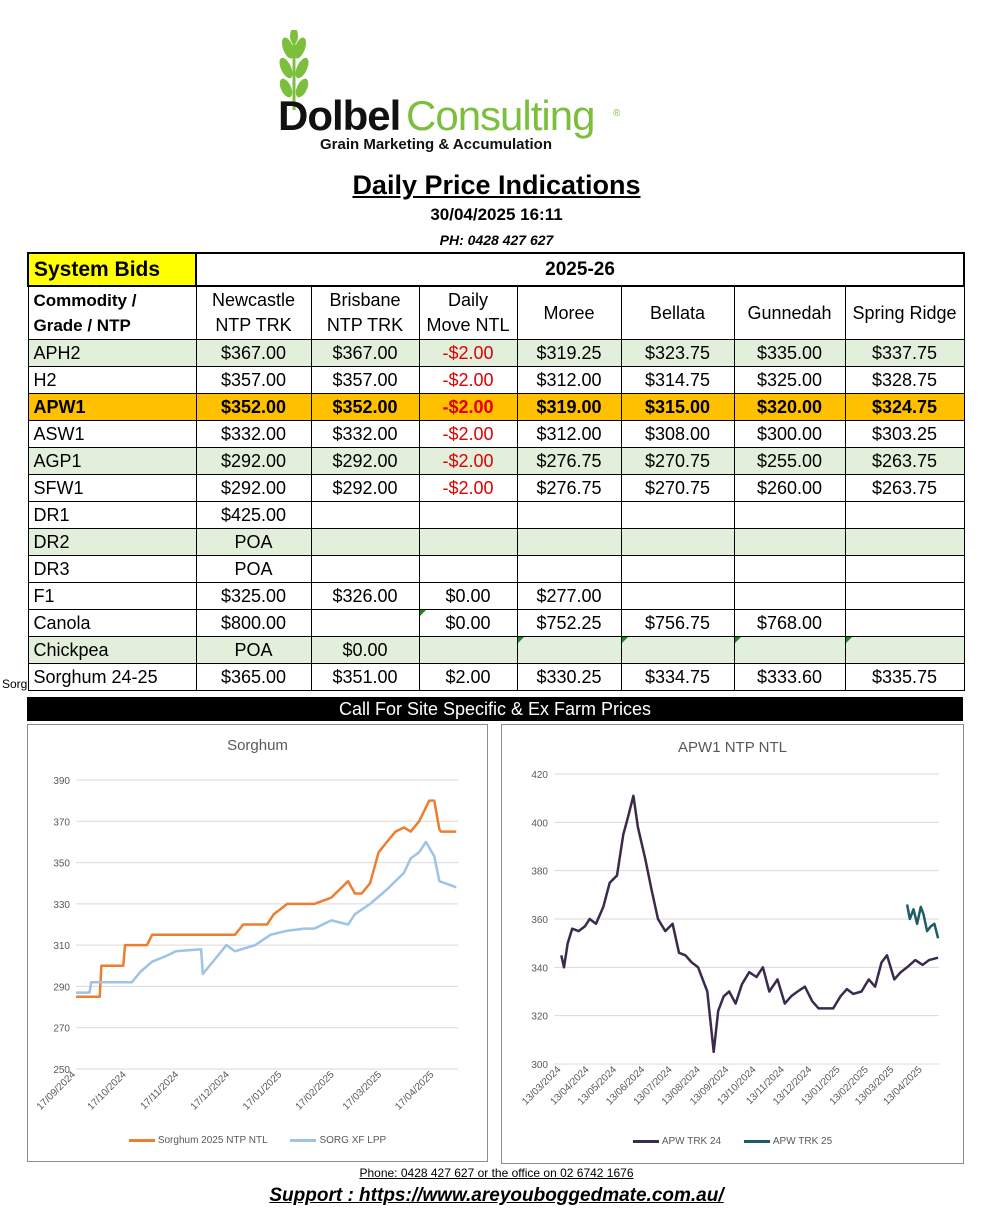 This screenshot has width=993, height=1213. Describe the element at coordinates (677, 353) in the screenshot. I see `price-cell: $323.75` at that location.